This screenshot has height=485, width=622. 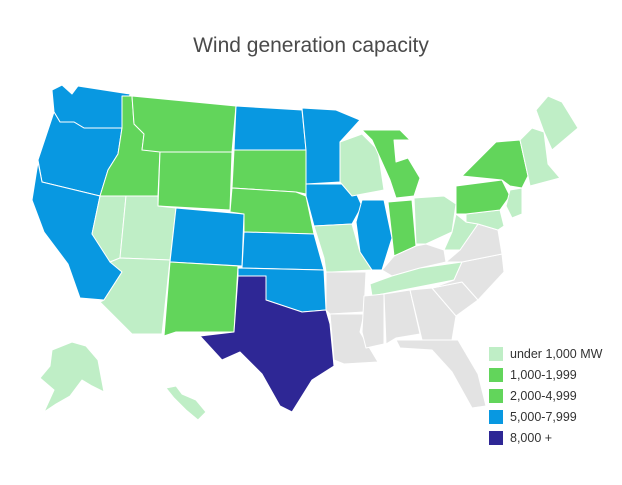 I want to click on state-PA, so click(x=483, y=197).